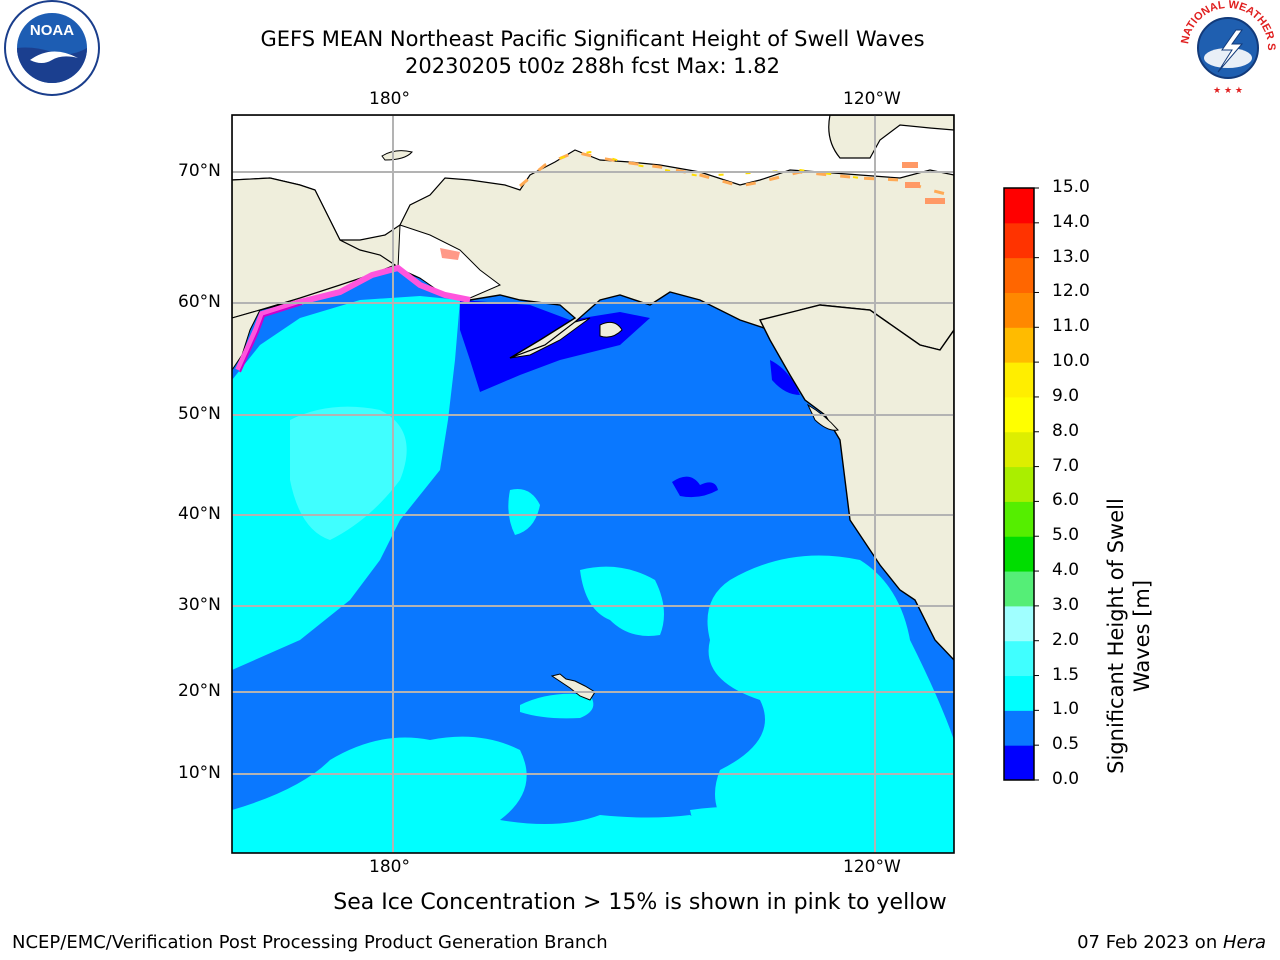  What do you see at coordinates (1066, 709) in the screenshot?
I see `colorbar-tick-label: 1.0` at bounding box center [1066, 709].